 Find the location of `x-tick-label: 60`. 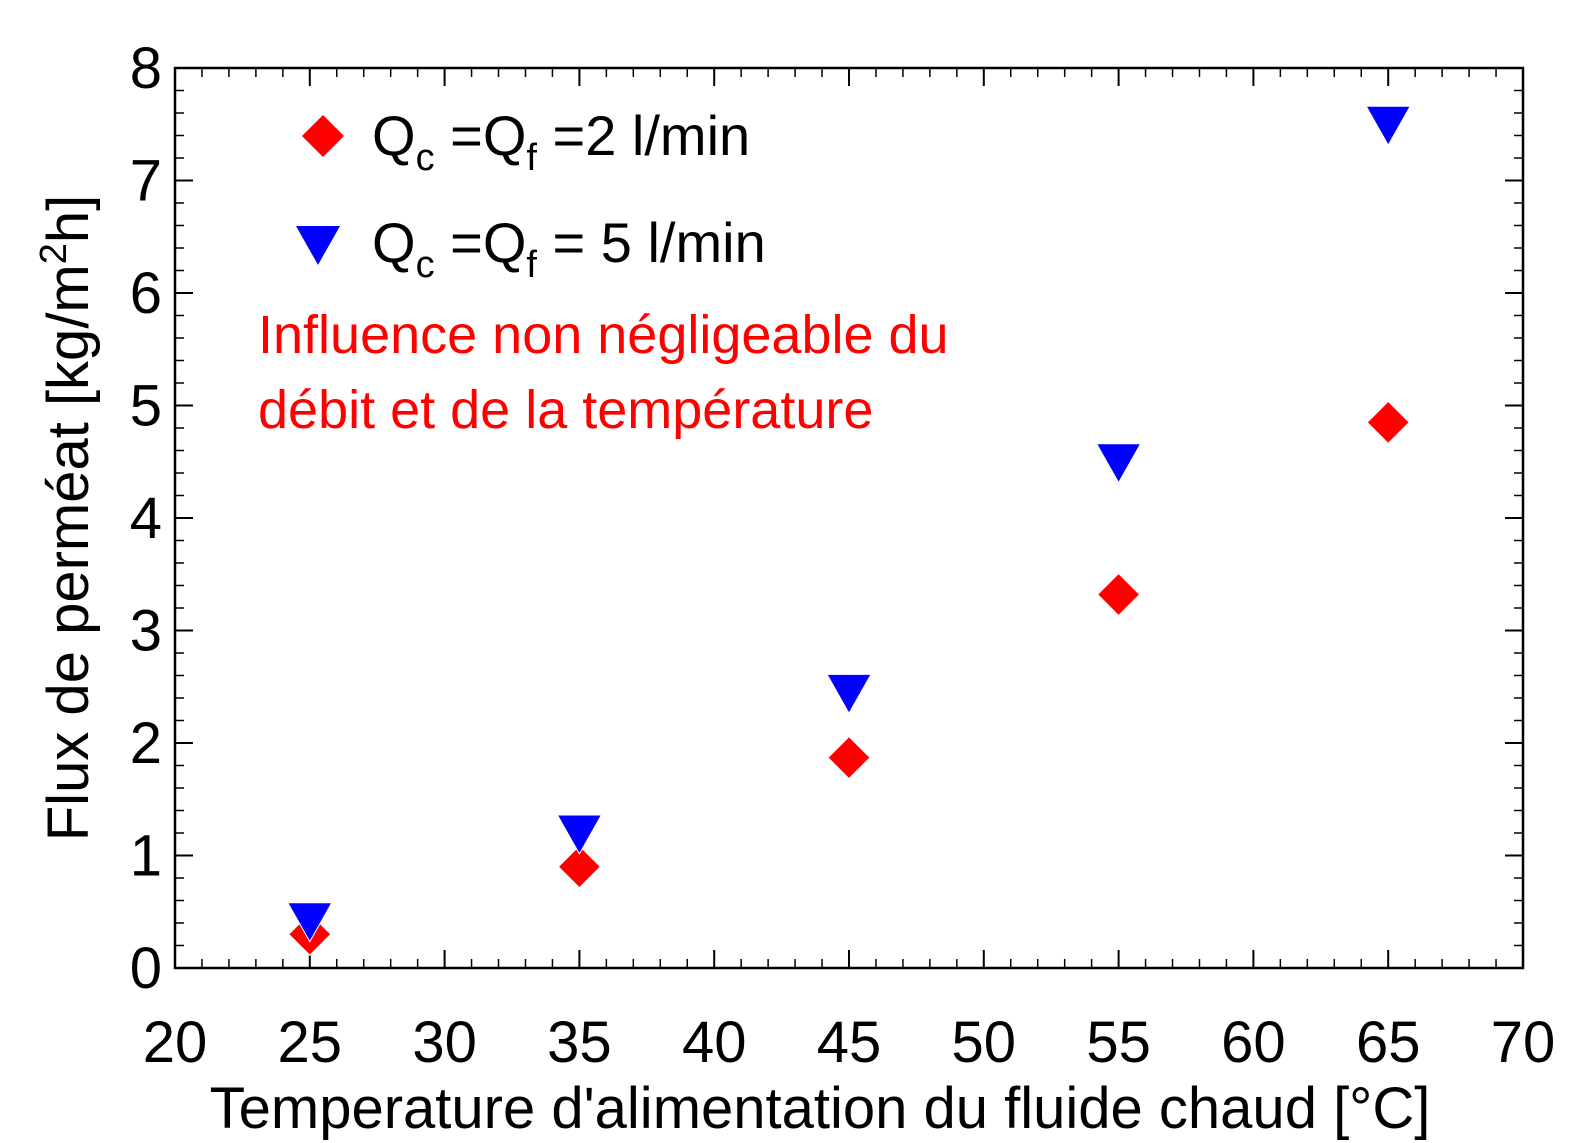

x-tick-label: 60 is located at coordinates (1253, 1042).